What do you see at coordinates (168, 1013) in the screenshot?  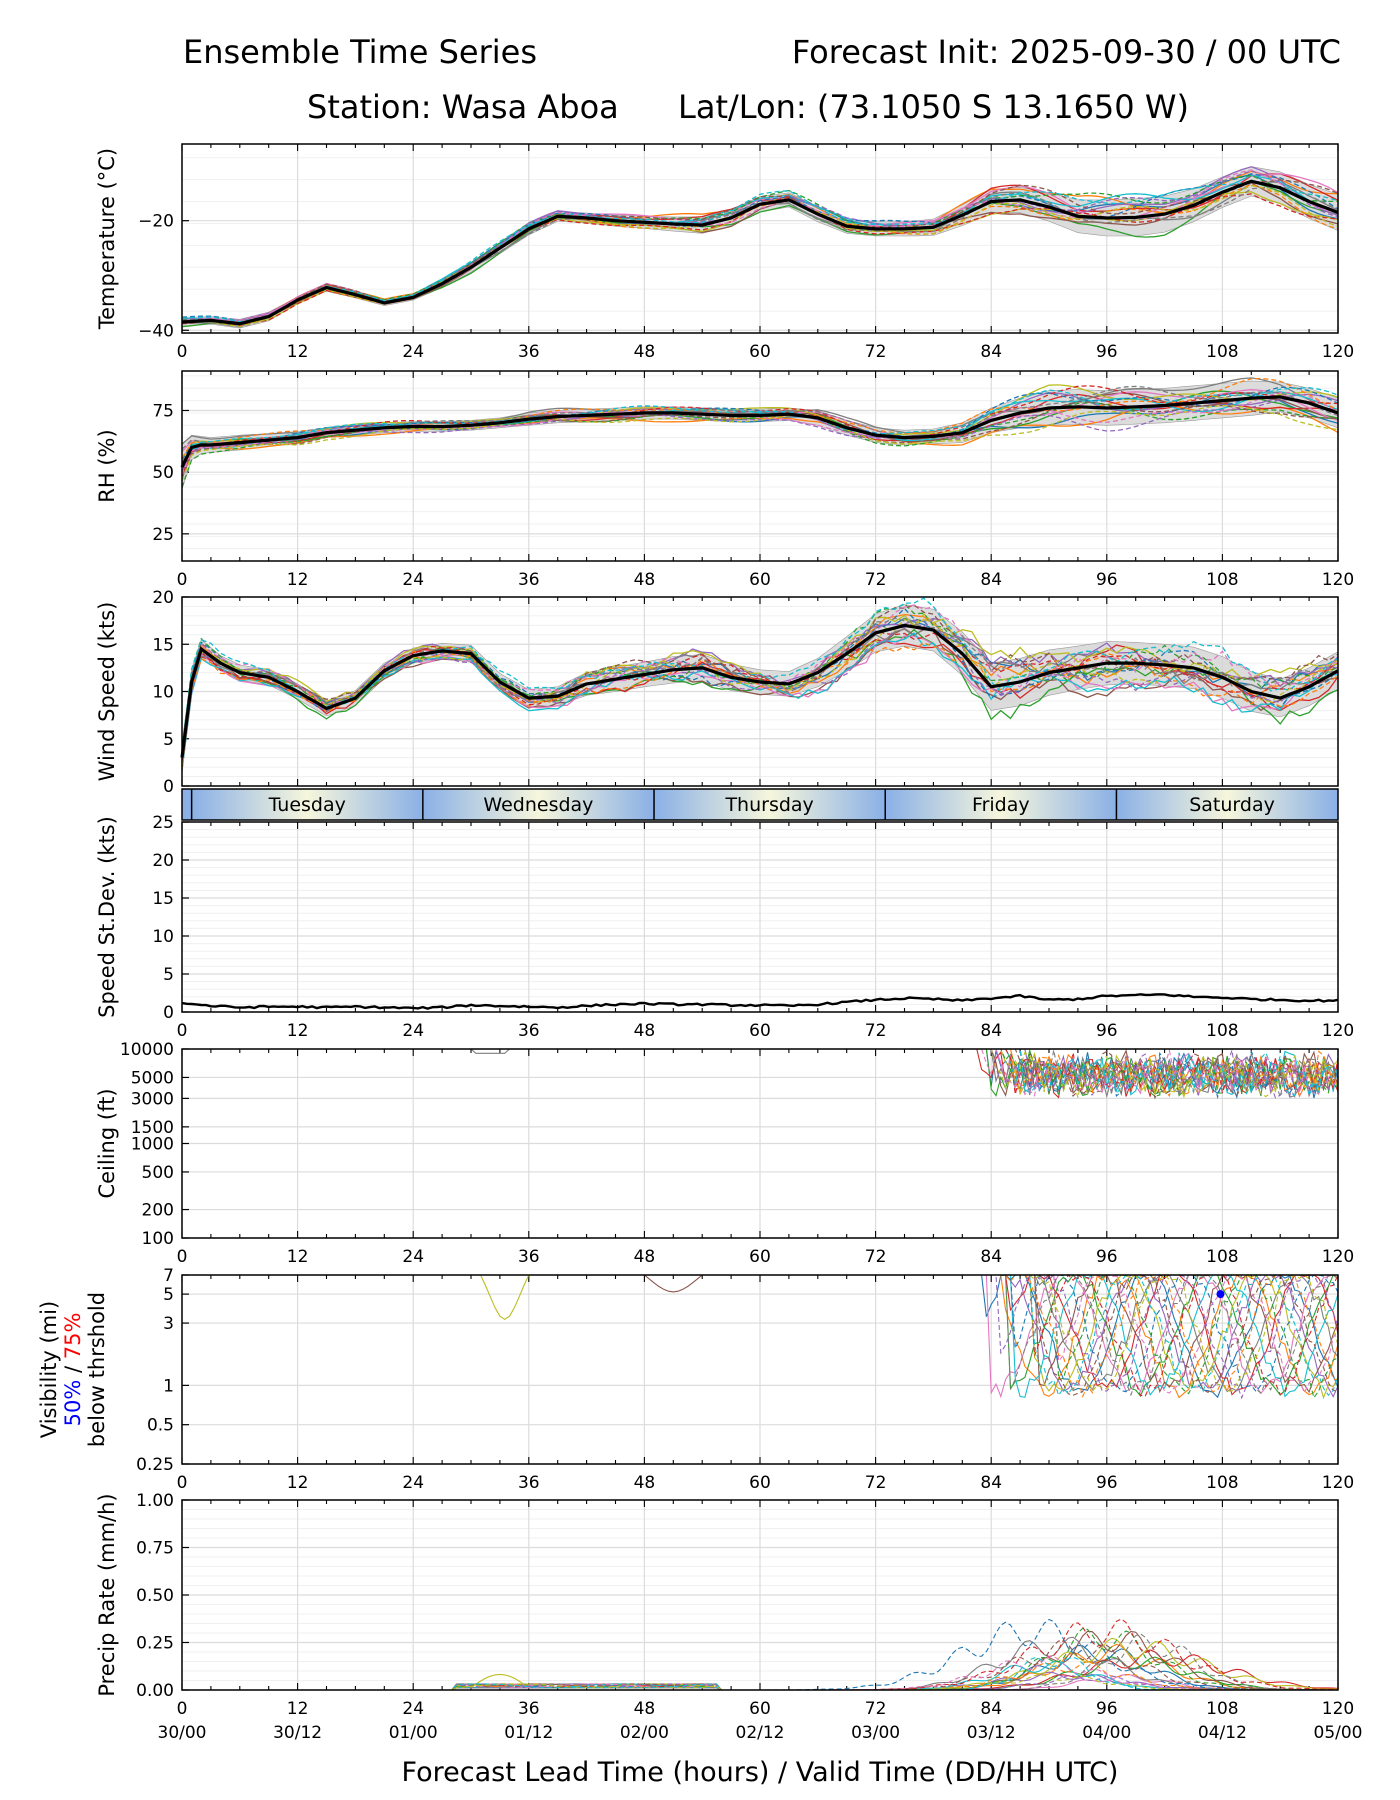 I see `speed_stdev-y-tick-label: 0` at bounding box center [168, 1013].